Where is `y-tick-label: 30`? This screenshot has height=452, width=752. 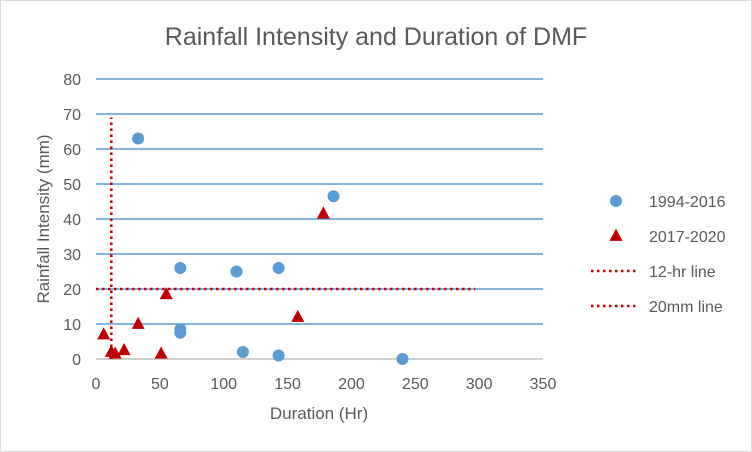
y-tick-label: 30 is located at coordinates (72, 255).